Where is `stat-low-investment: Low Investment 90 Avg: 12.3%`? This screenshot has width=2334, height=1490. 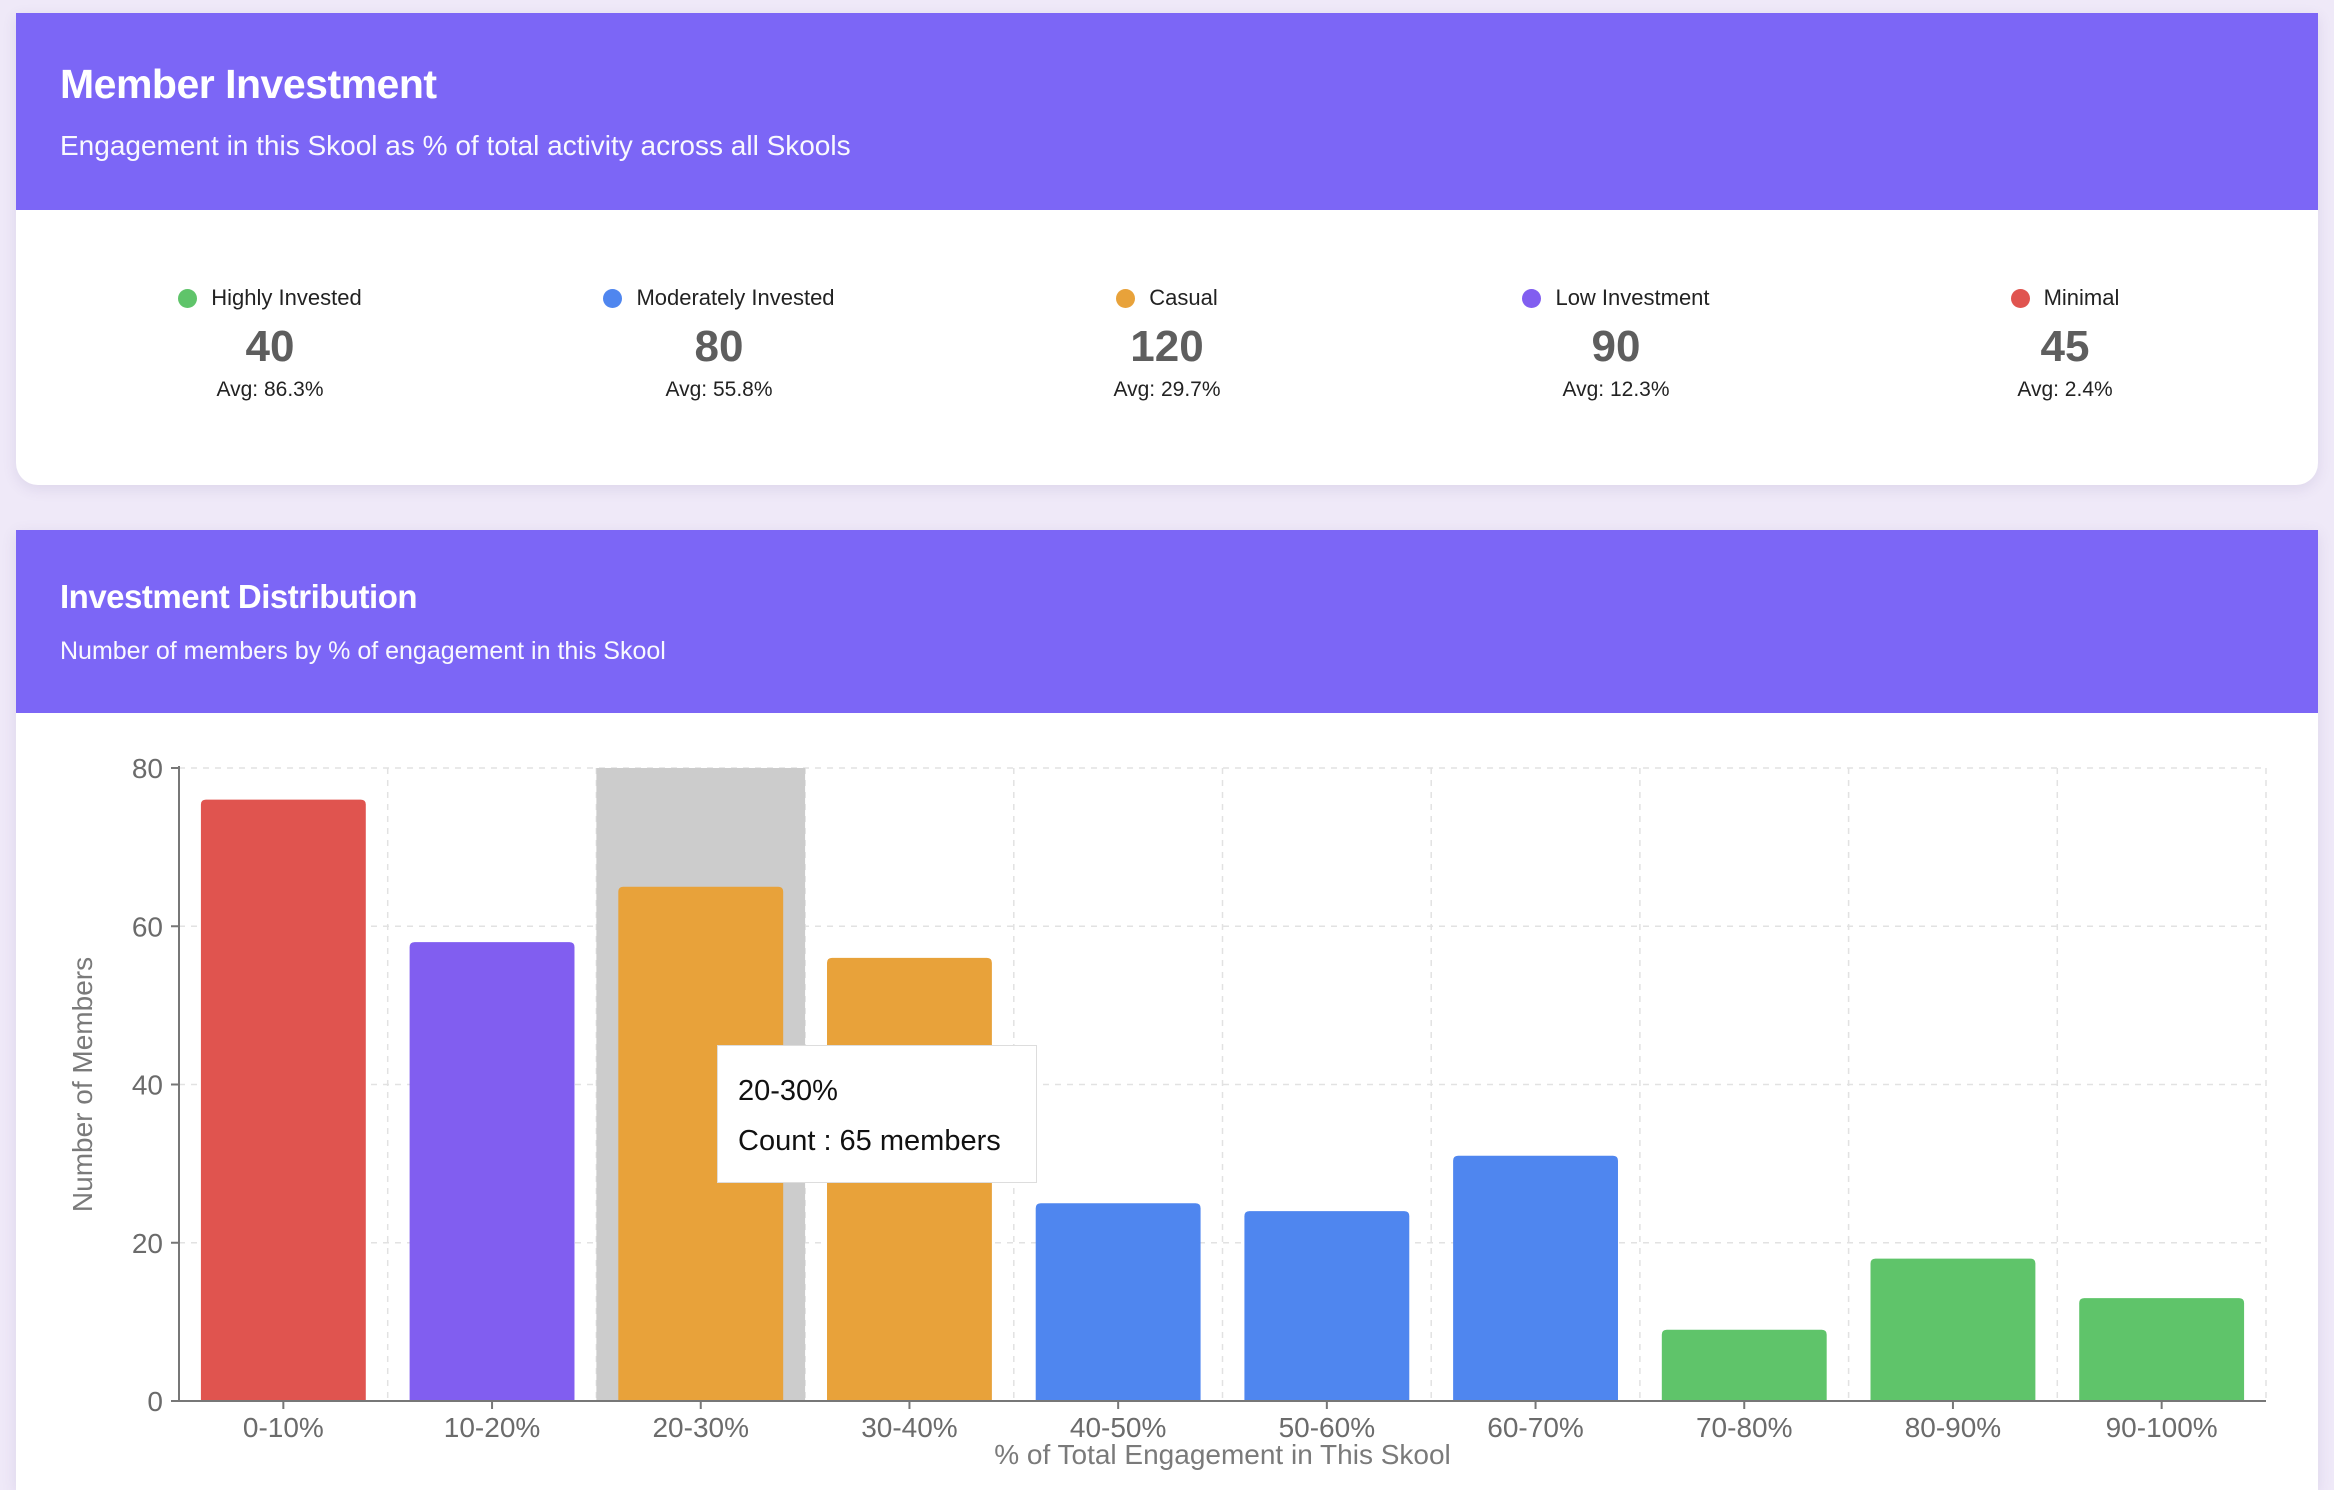
stat-low-investment: Low Investment 90 Avg: 12.3% is located at coordinates (1616, 343).